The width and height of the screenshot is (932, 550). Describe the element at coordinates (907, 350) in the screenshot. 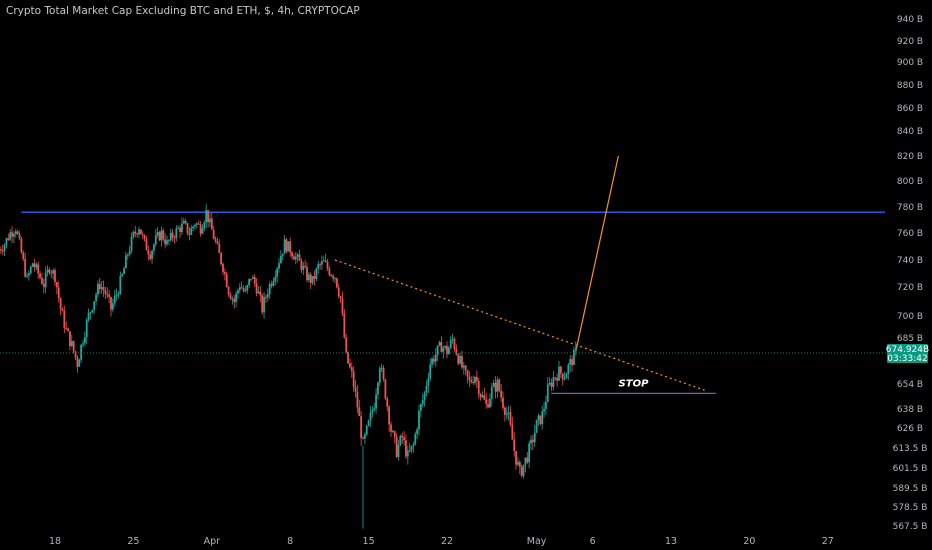

I see `last-price-value: 674.924B` at that location.